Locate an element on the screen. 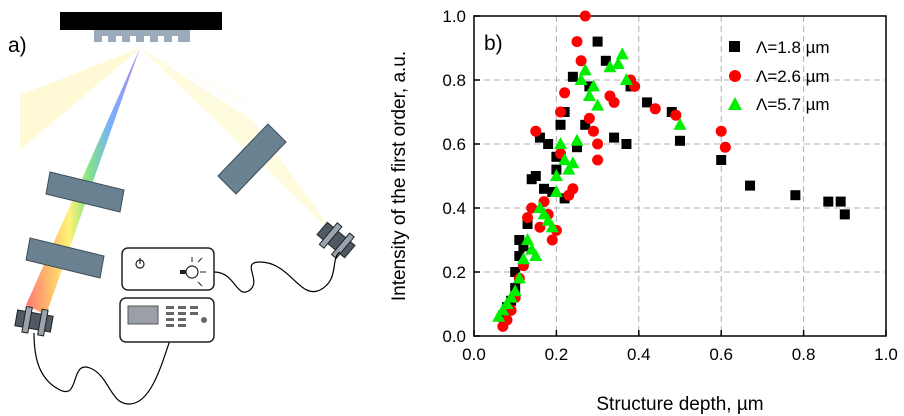 The width and height of the screenshot is (904, 416). spectrometer-device is located at coordinates (167, 320).